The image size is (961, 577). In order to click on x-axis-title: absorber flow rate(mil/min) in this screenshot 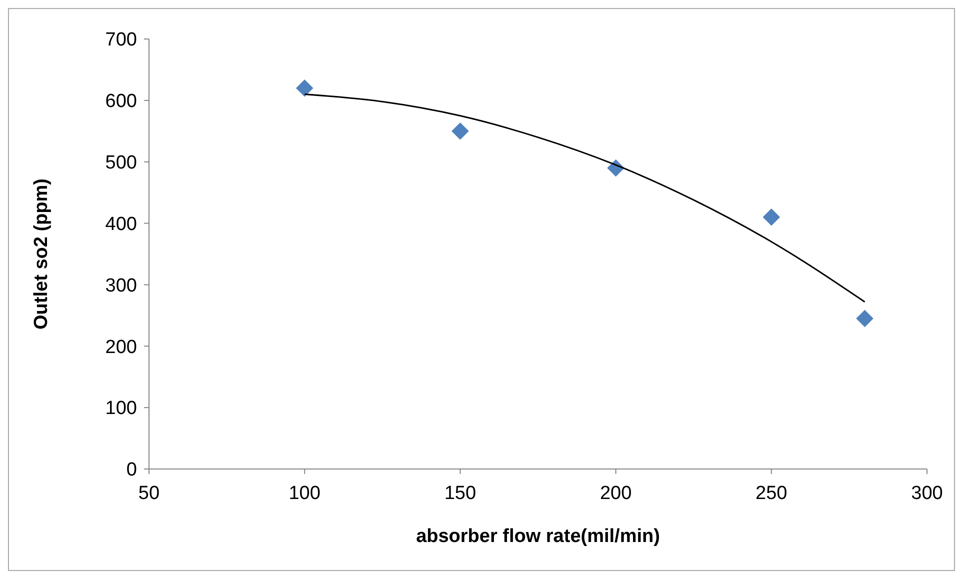, I will do `click(538, 536)`.